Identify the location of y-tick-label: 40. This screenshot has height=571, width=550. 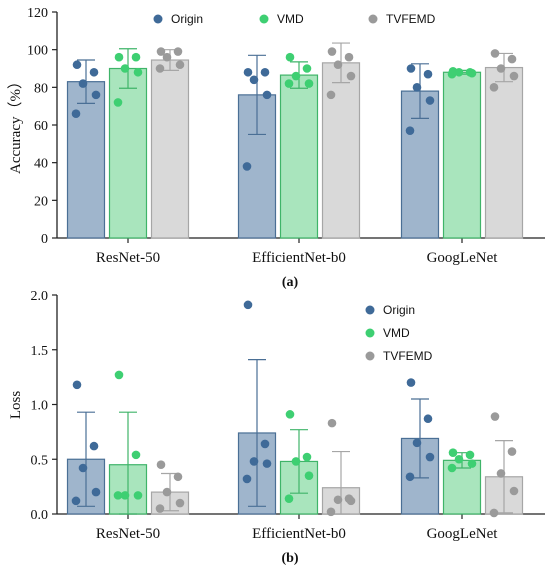
(41, 164).